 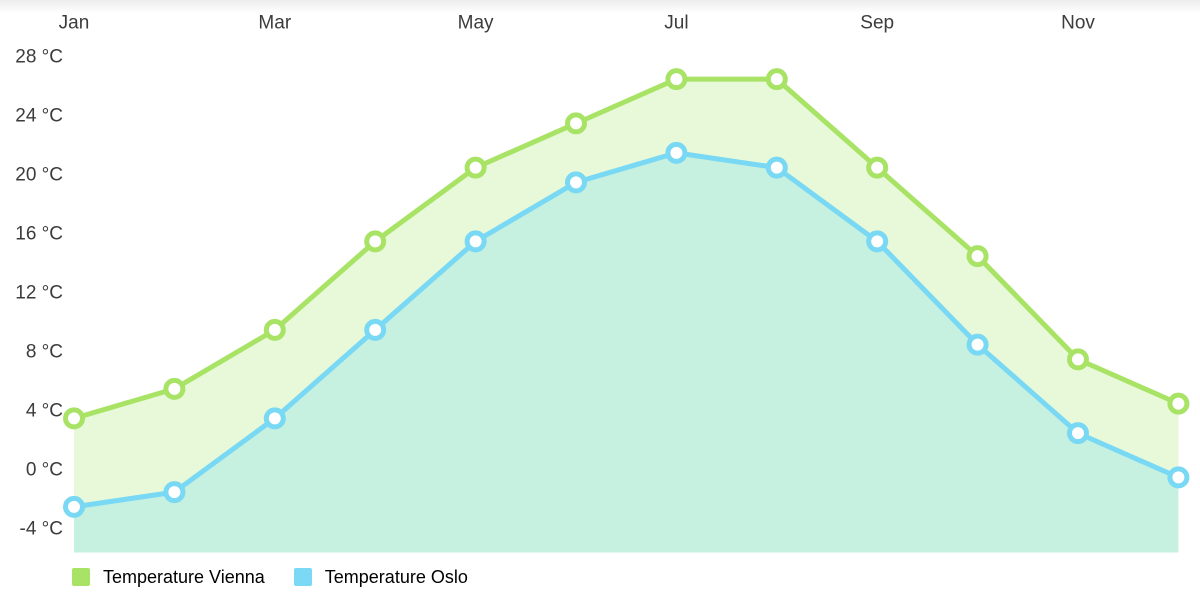 What do you see at coordinates (1178, 403) in the screenshot?
I see `vienna-marker-Dec` at bounding box center [1178, 403].